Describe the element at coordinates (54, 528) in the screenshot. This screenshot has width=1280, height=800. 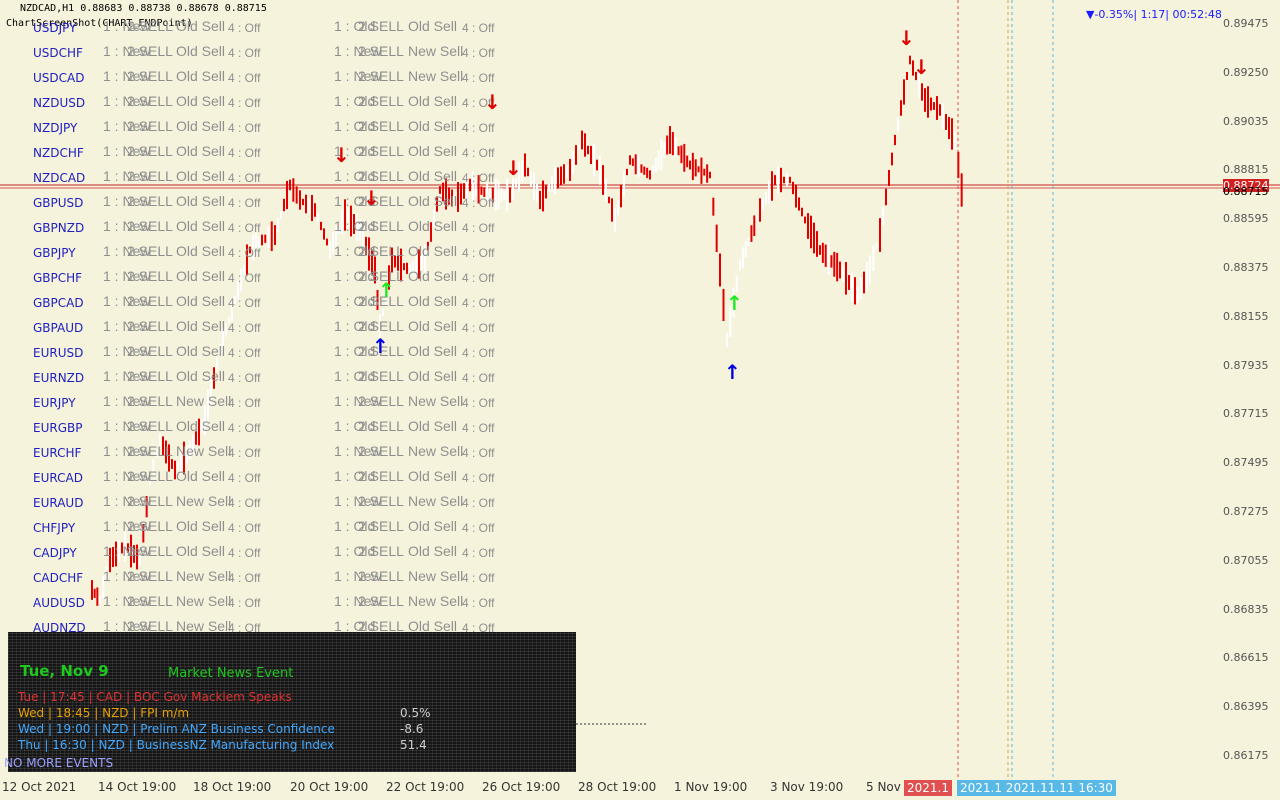
I see `pair-label: CHFJPY` at that location.